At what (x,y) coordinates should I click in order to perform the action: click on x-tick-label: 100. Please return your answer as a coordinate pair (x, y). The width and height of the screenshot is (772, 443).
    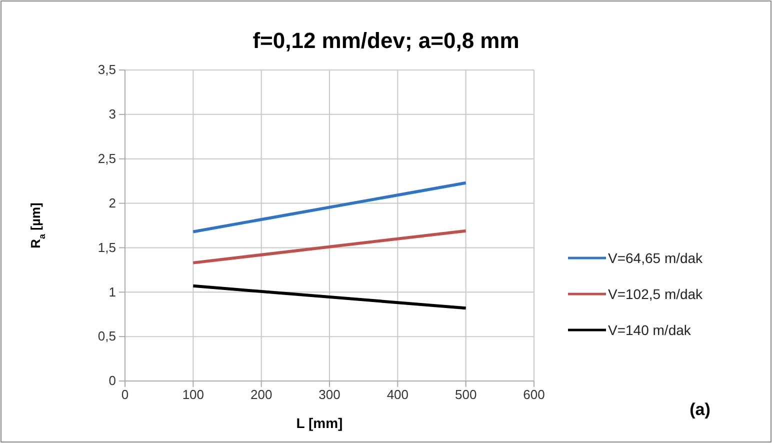
    Looking at the image, I should click on (193, 394).